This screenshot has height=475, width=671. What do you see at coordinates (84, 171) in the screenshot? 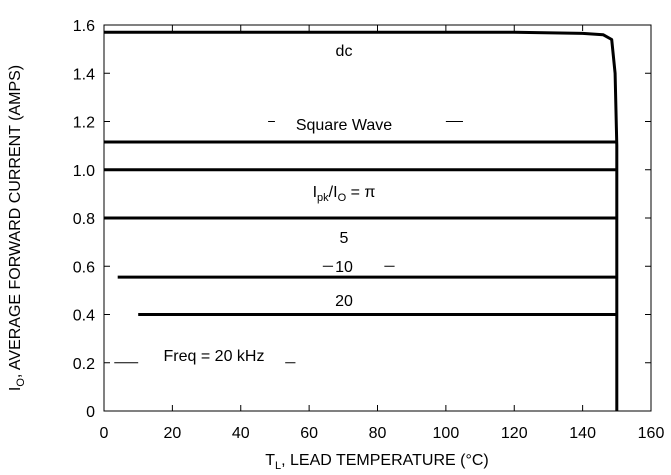
I see `y-tick-label: 1.0` at bounding box center [84, 171].